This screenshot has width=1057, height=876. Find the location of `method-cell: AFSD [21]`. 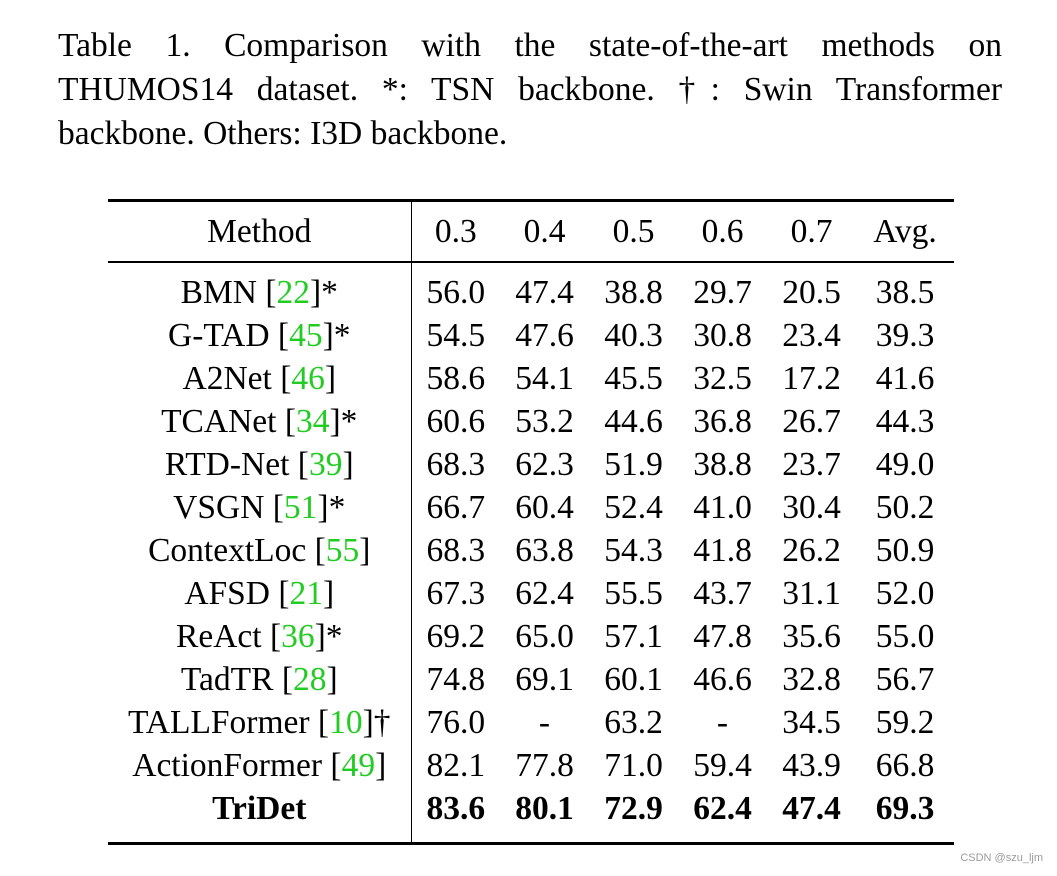

method-cell: AFSD [21] is located at coordinates (260, 593).